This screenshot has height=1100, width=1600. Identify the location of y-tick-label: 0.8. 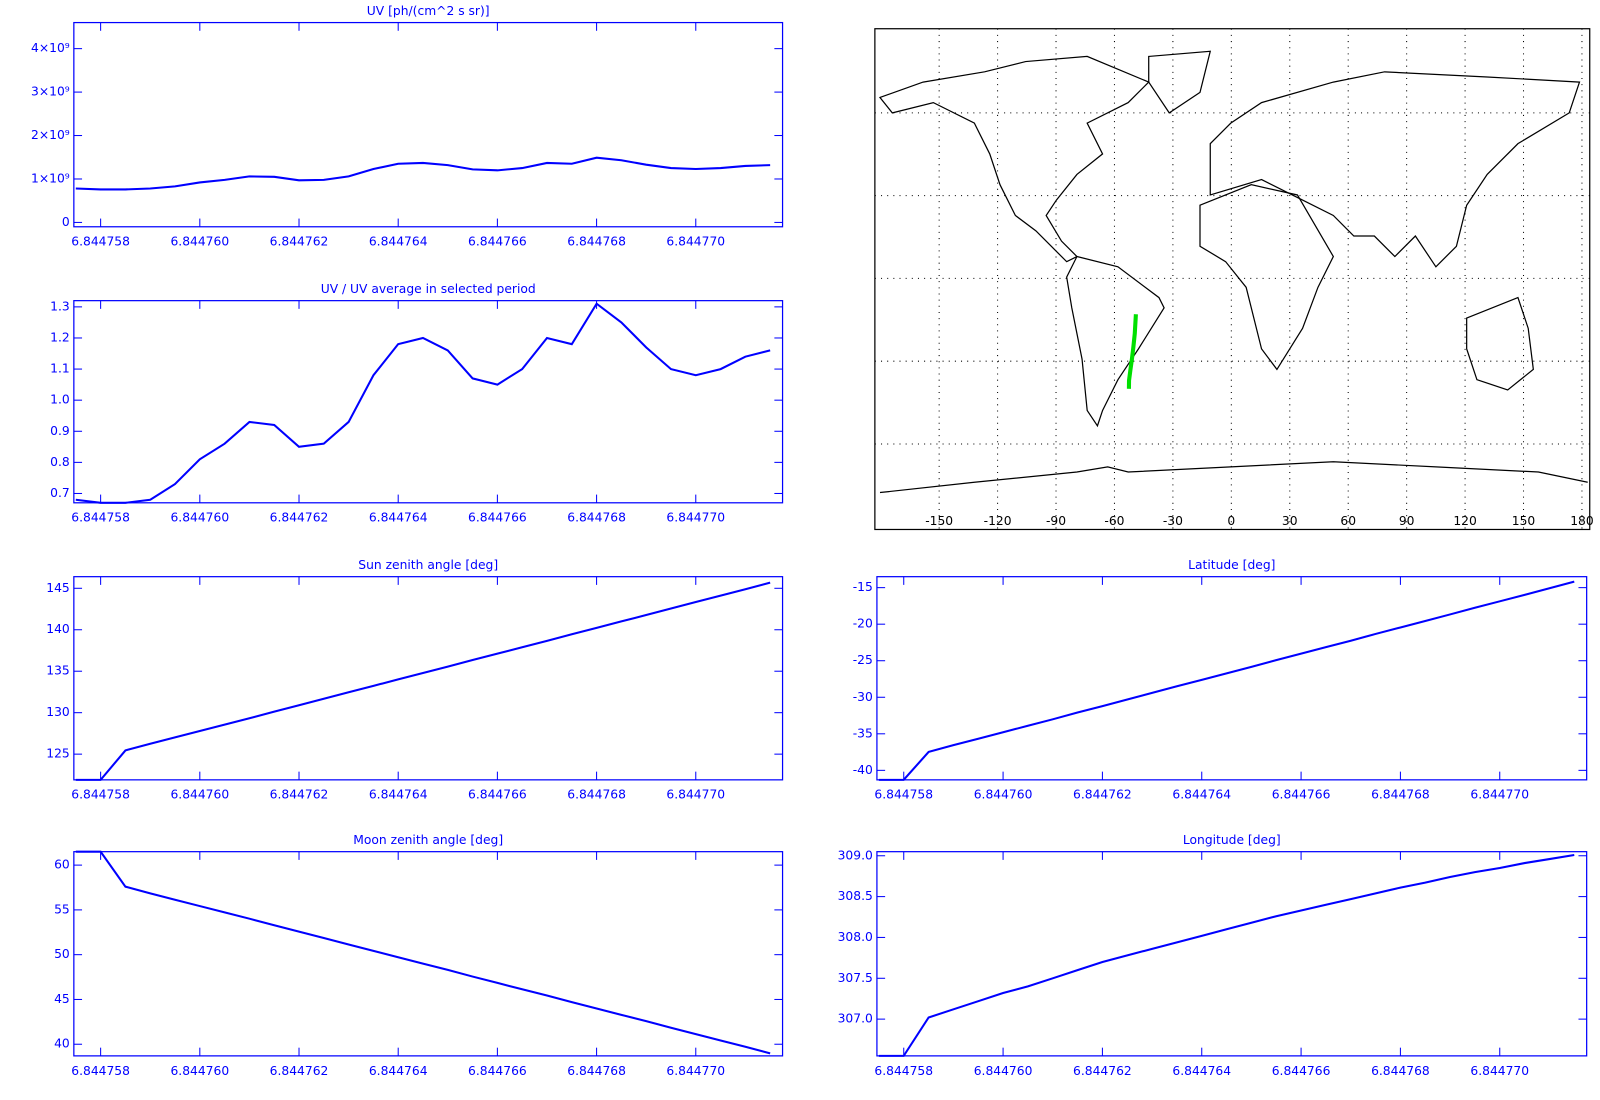
(60, 462).